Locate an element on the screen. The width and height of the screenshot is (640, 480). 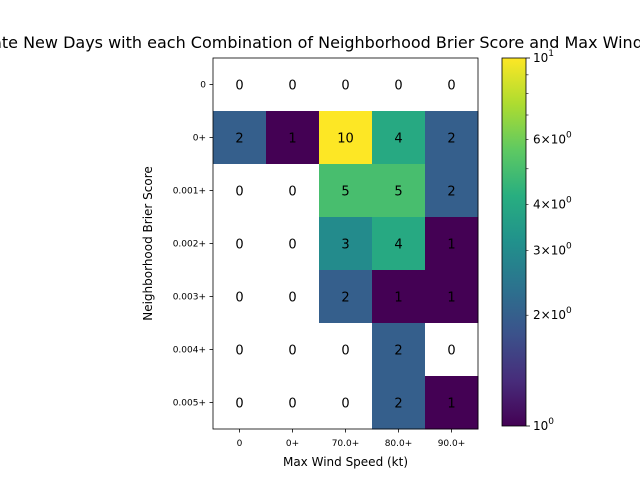
y-axis-ticks: 0 0+ 0.001+ 0.002+ 0.003+ 0.004+ 0.005+ is located at coordinates (193, 245).